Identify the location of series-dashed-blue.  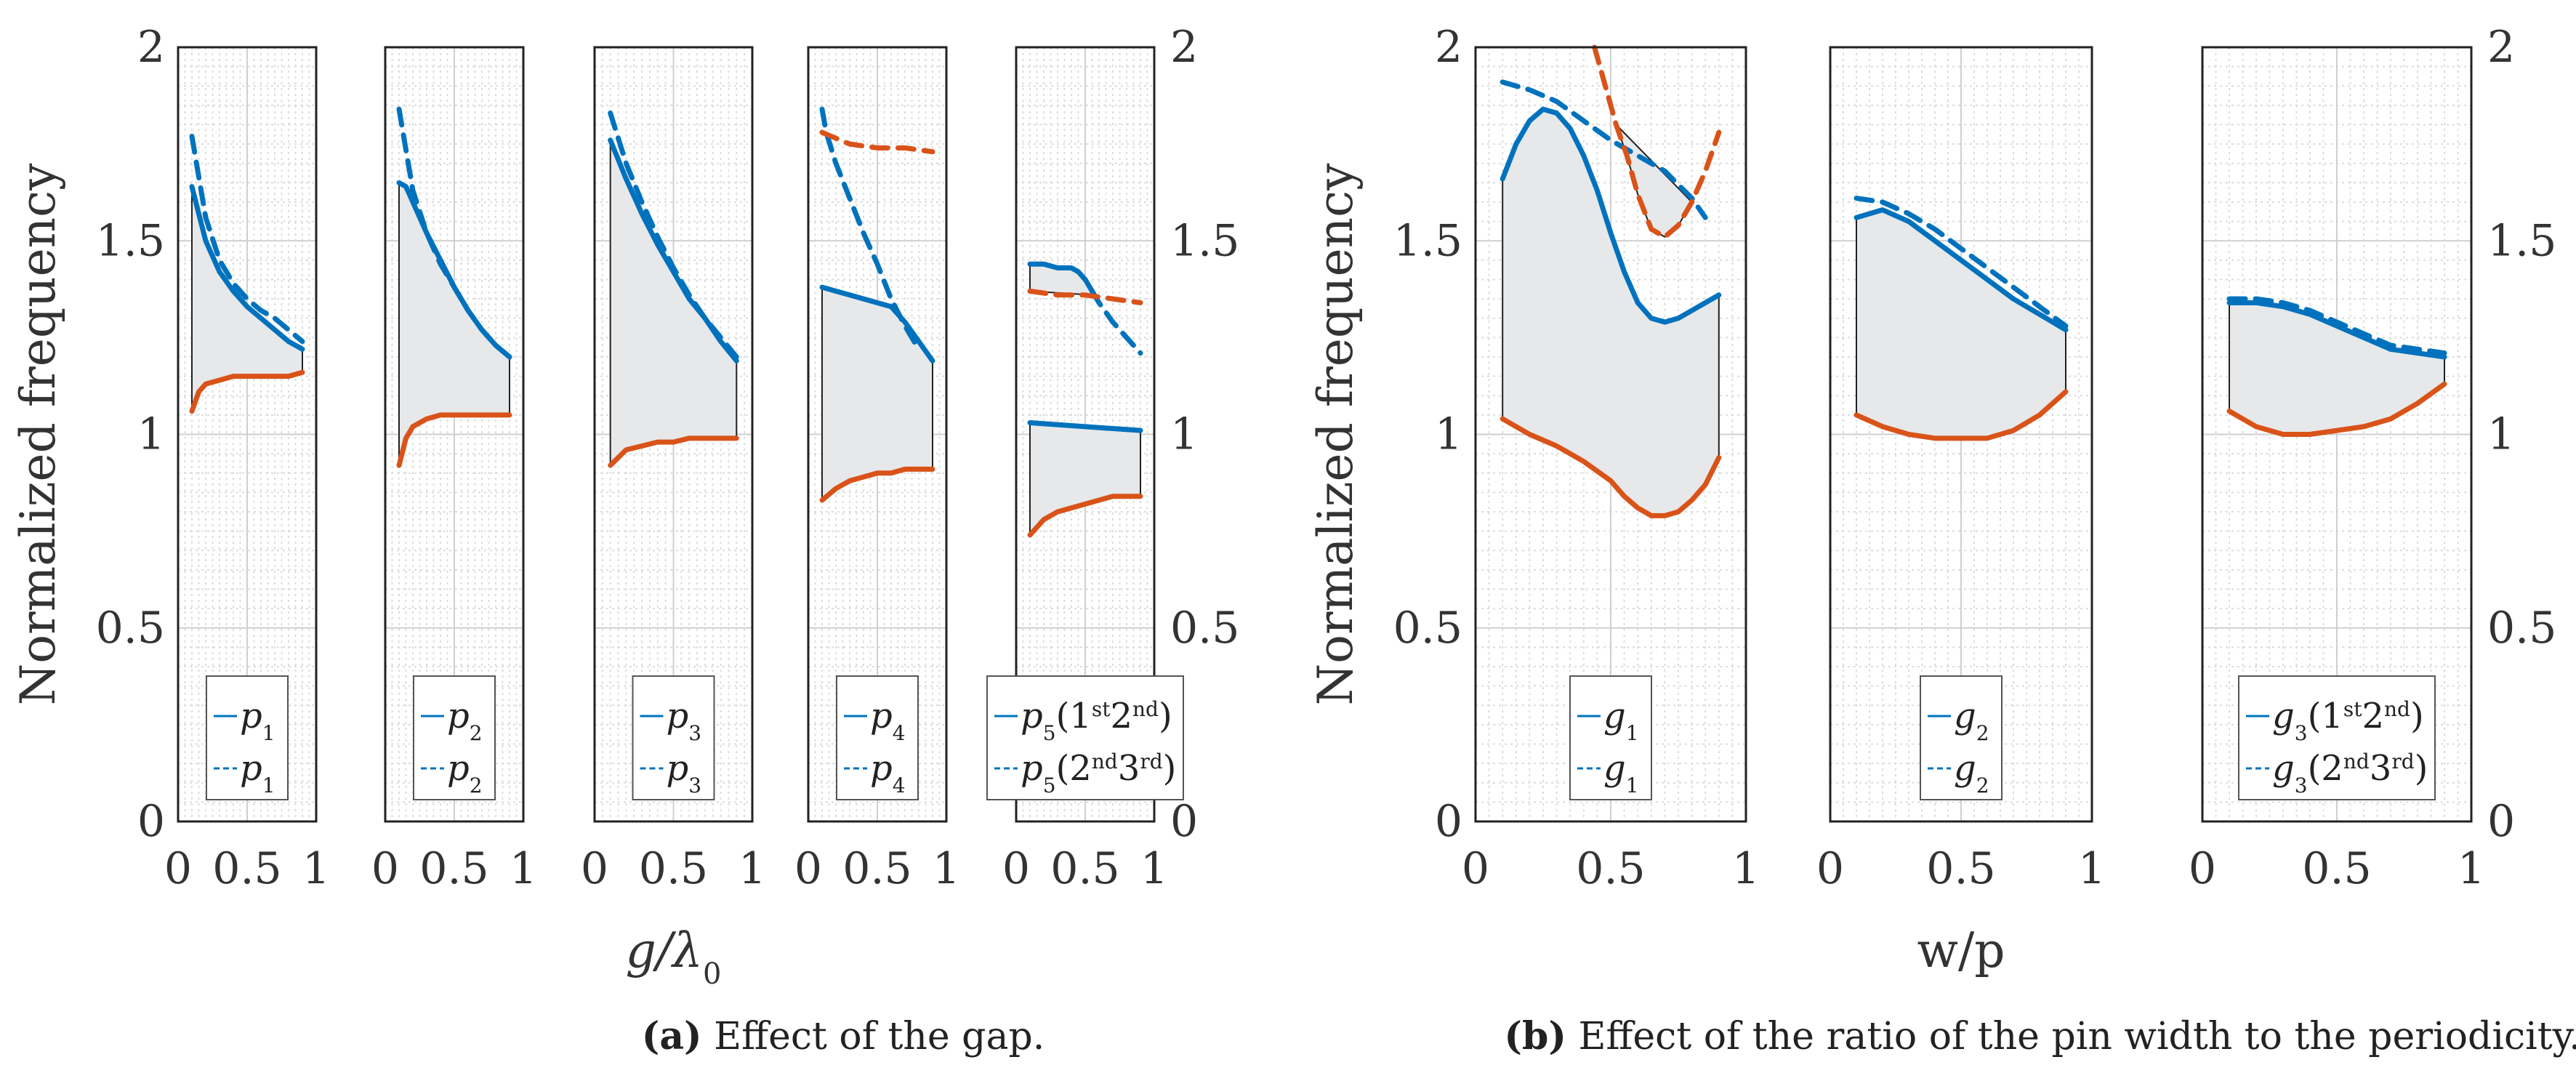
(1604, 150).